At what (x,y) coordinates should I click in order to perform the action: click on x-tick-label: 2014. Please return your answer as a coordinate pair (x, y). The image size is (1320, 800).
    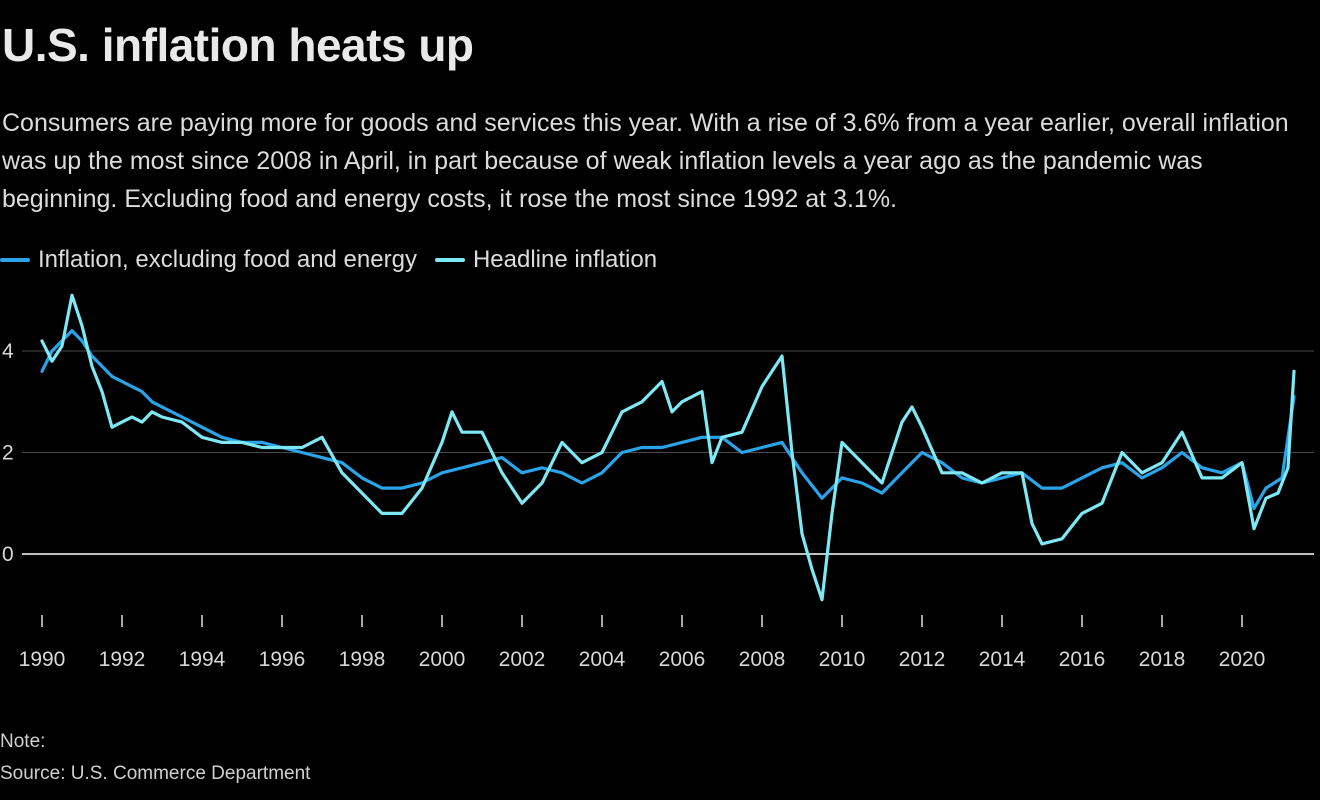
    Looking at the image, I should click on (1002, 659).